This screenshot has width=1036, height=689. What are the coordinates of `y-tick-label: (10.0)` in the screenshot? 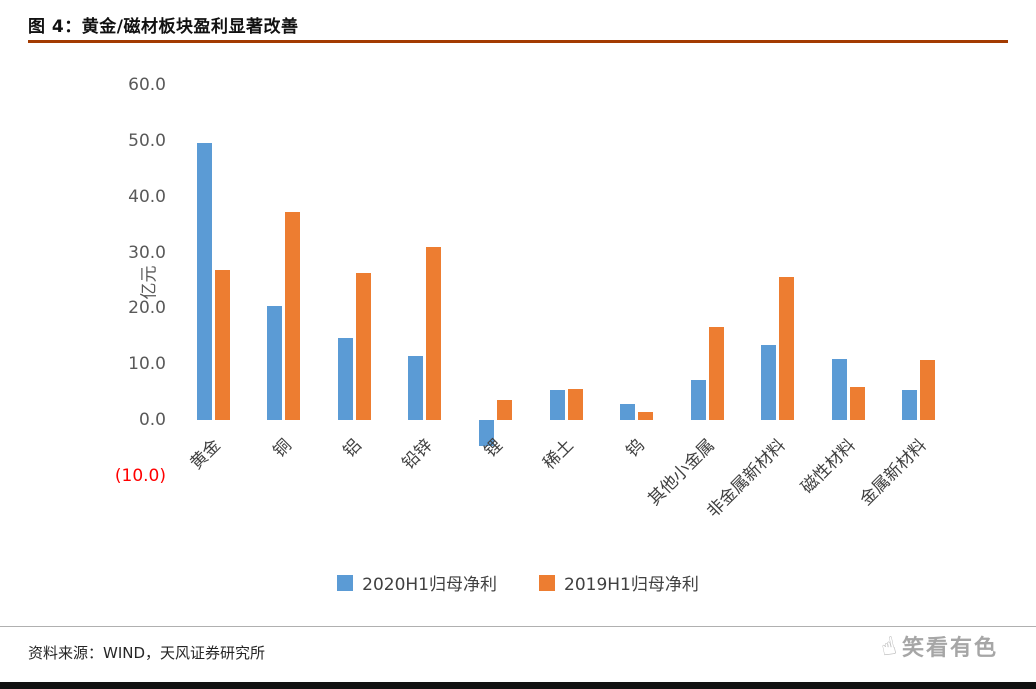 It's located at (140, 476).